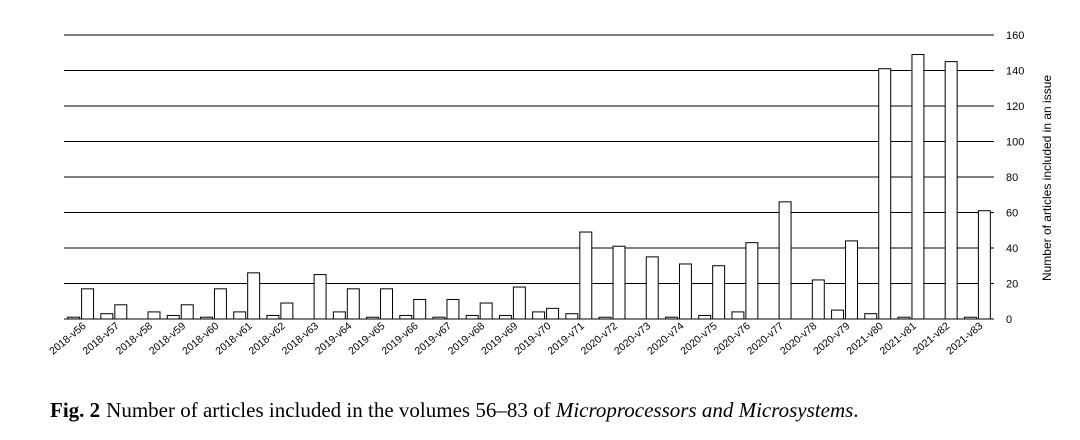  What do you see at coordinates (75, 410) in the screenshot?
I see `caption-label: Fig. 2` at bounding box center [75, 410].